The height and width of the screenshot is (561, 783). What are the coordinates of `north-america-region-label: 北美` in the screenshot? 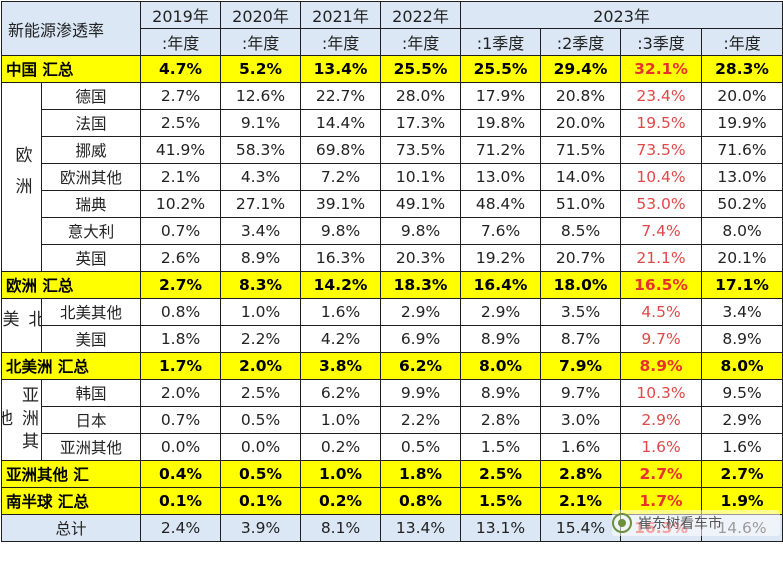 It's located at (21, 325).